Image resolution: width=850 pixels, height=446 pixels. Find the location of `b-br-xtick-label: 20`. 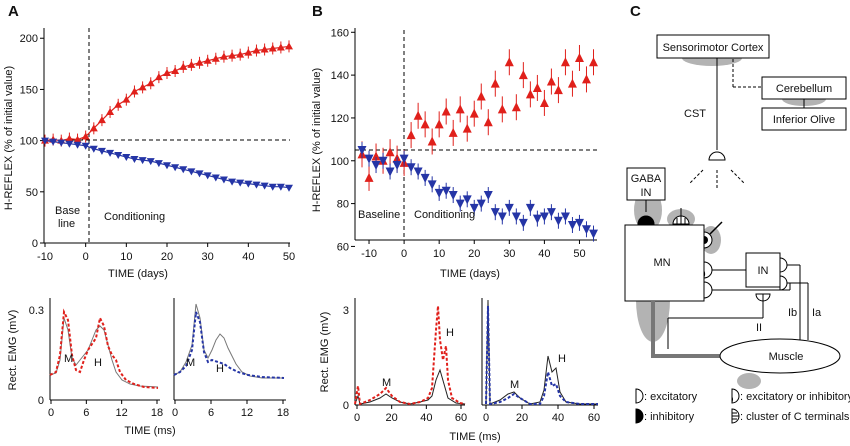

b-br-xtick-label: 20 is located at coordinates (522, 418).